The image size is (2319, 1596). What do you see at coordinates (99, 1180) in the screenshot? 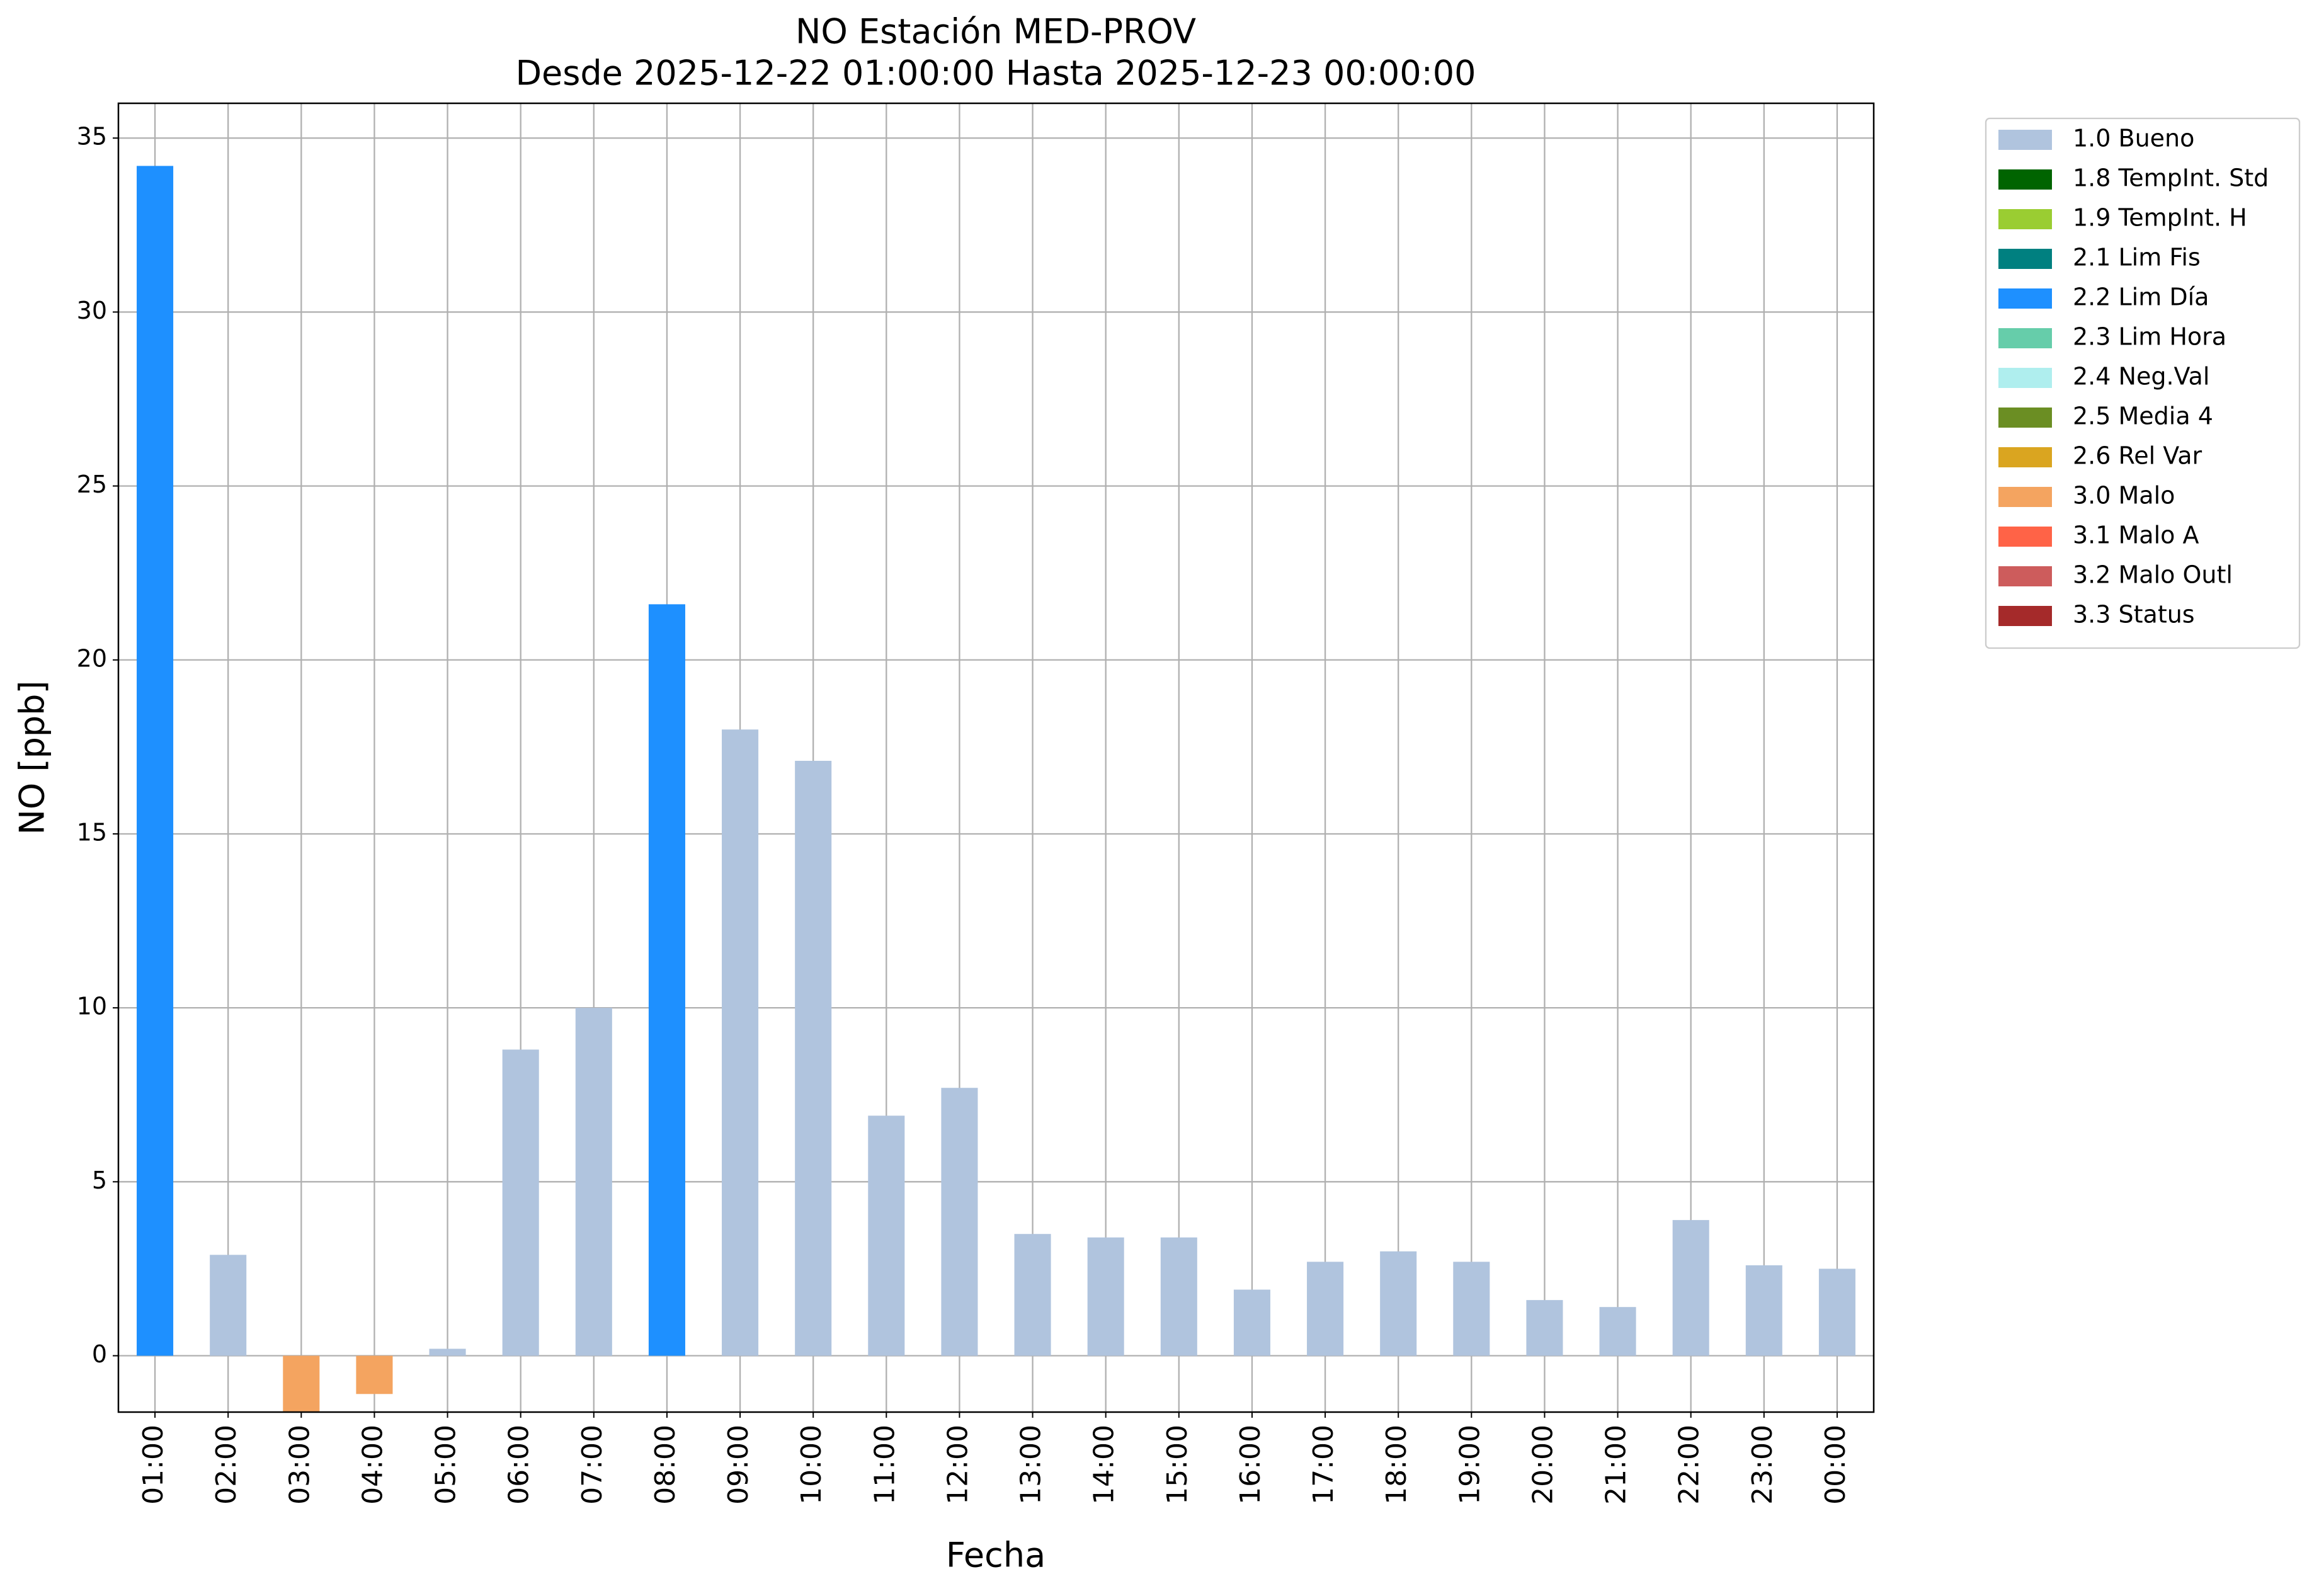
I see `y-tick-label: 5` at bounding box center [99, 1180].